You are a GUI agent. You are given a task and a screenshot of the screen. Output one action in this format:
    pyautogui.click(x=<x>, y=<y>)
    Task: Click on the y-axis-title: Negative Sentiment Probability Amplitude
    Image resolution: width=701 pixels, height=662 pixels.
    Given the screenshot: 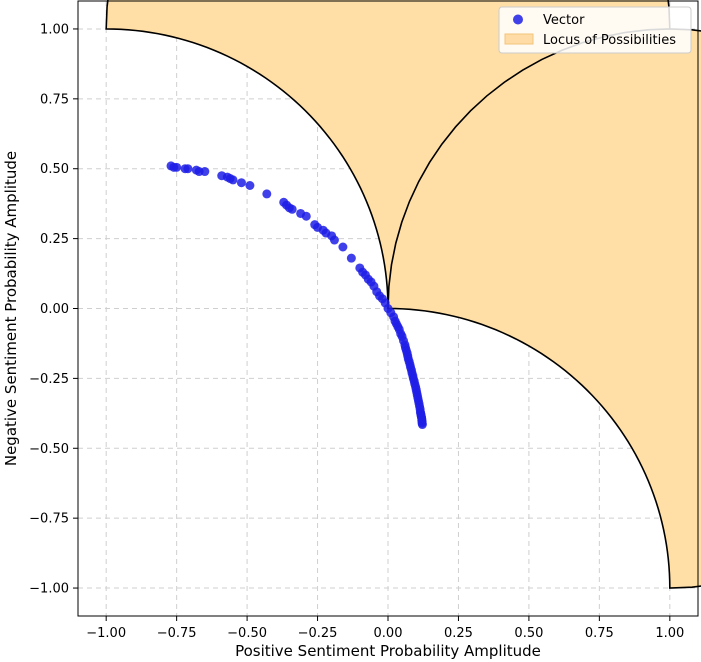 What is the action you would take?
    pyautogui.click(x=11, y=308)
    